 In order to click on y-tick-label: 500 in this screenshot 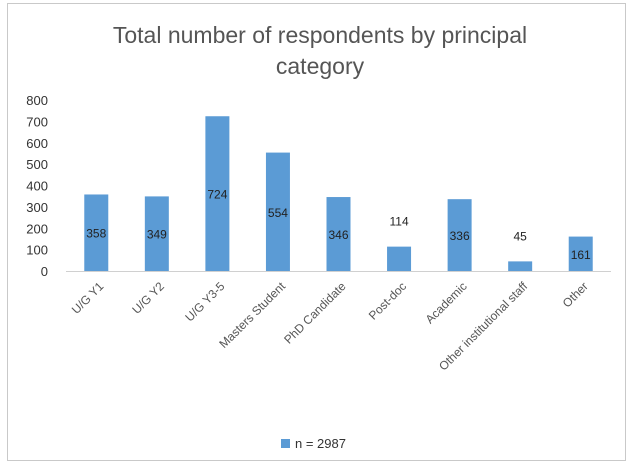, I will do `click(37, 164)`.